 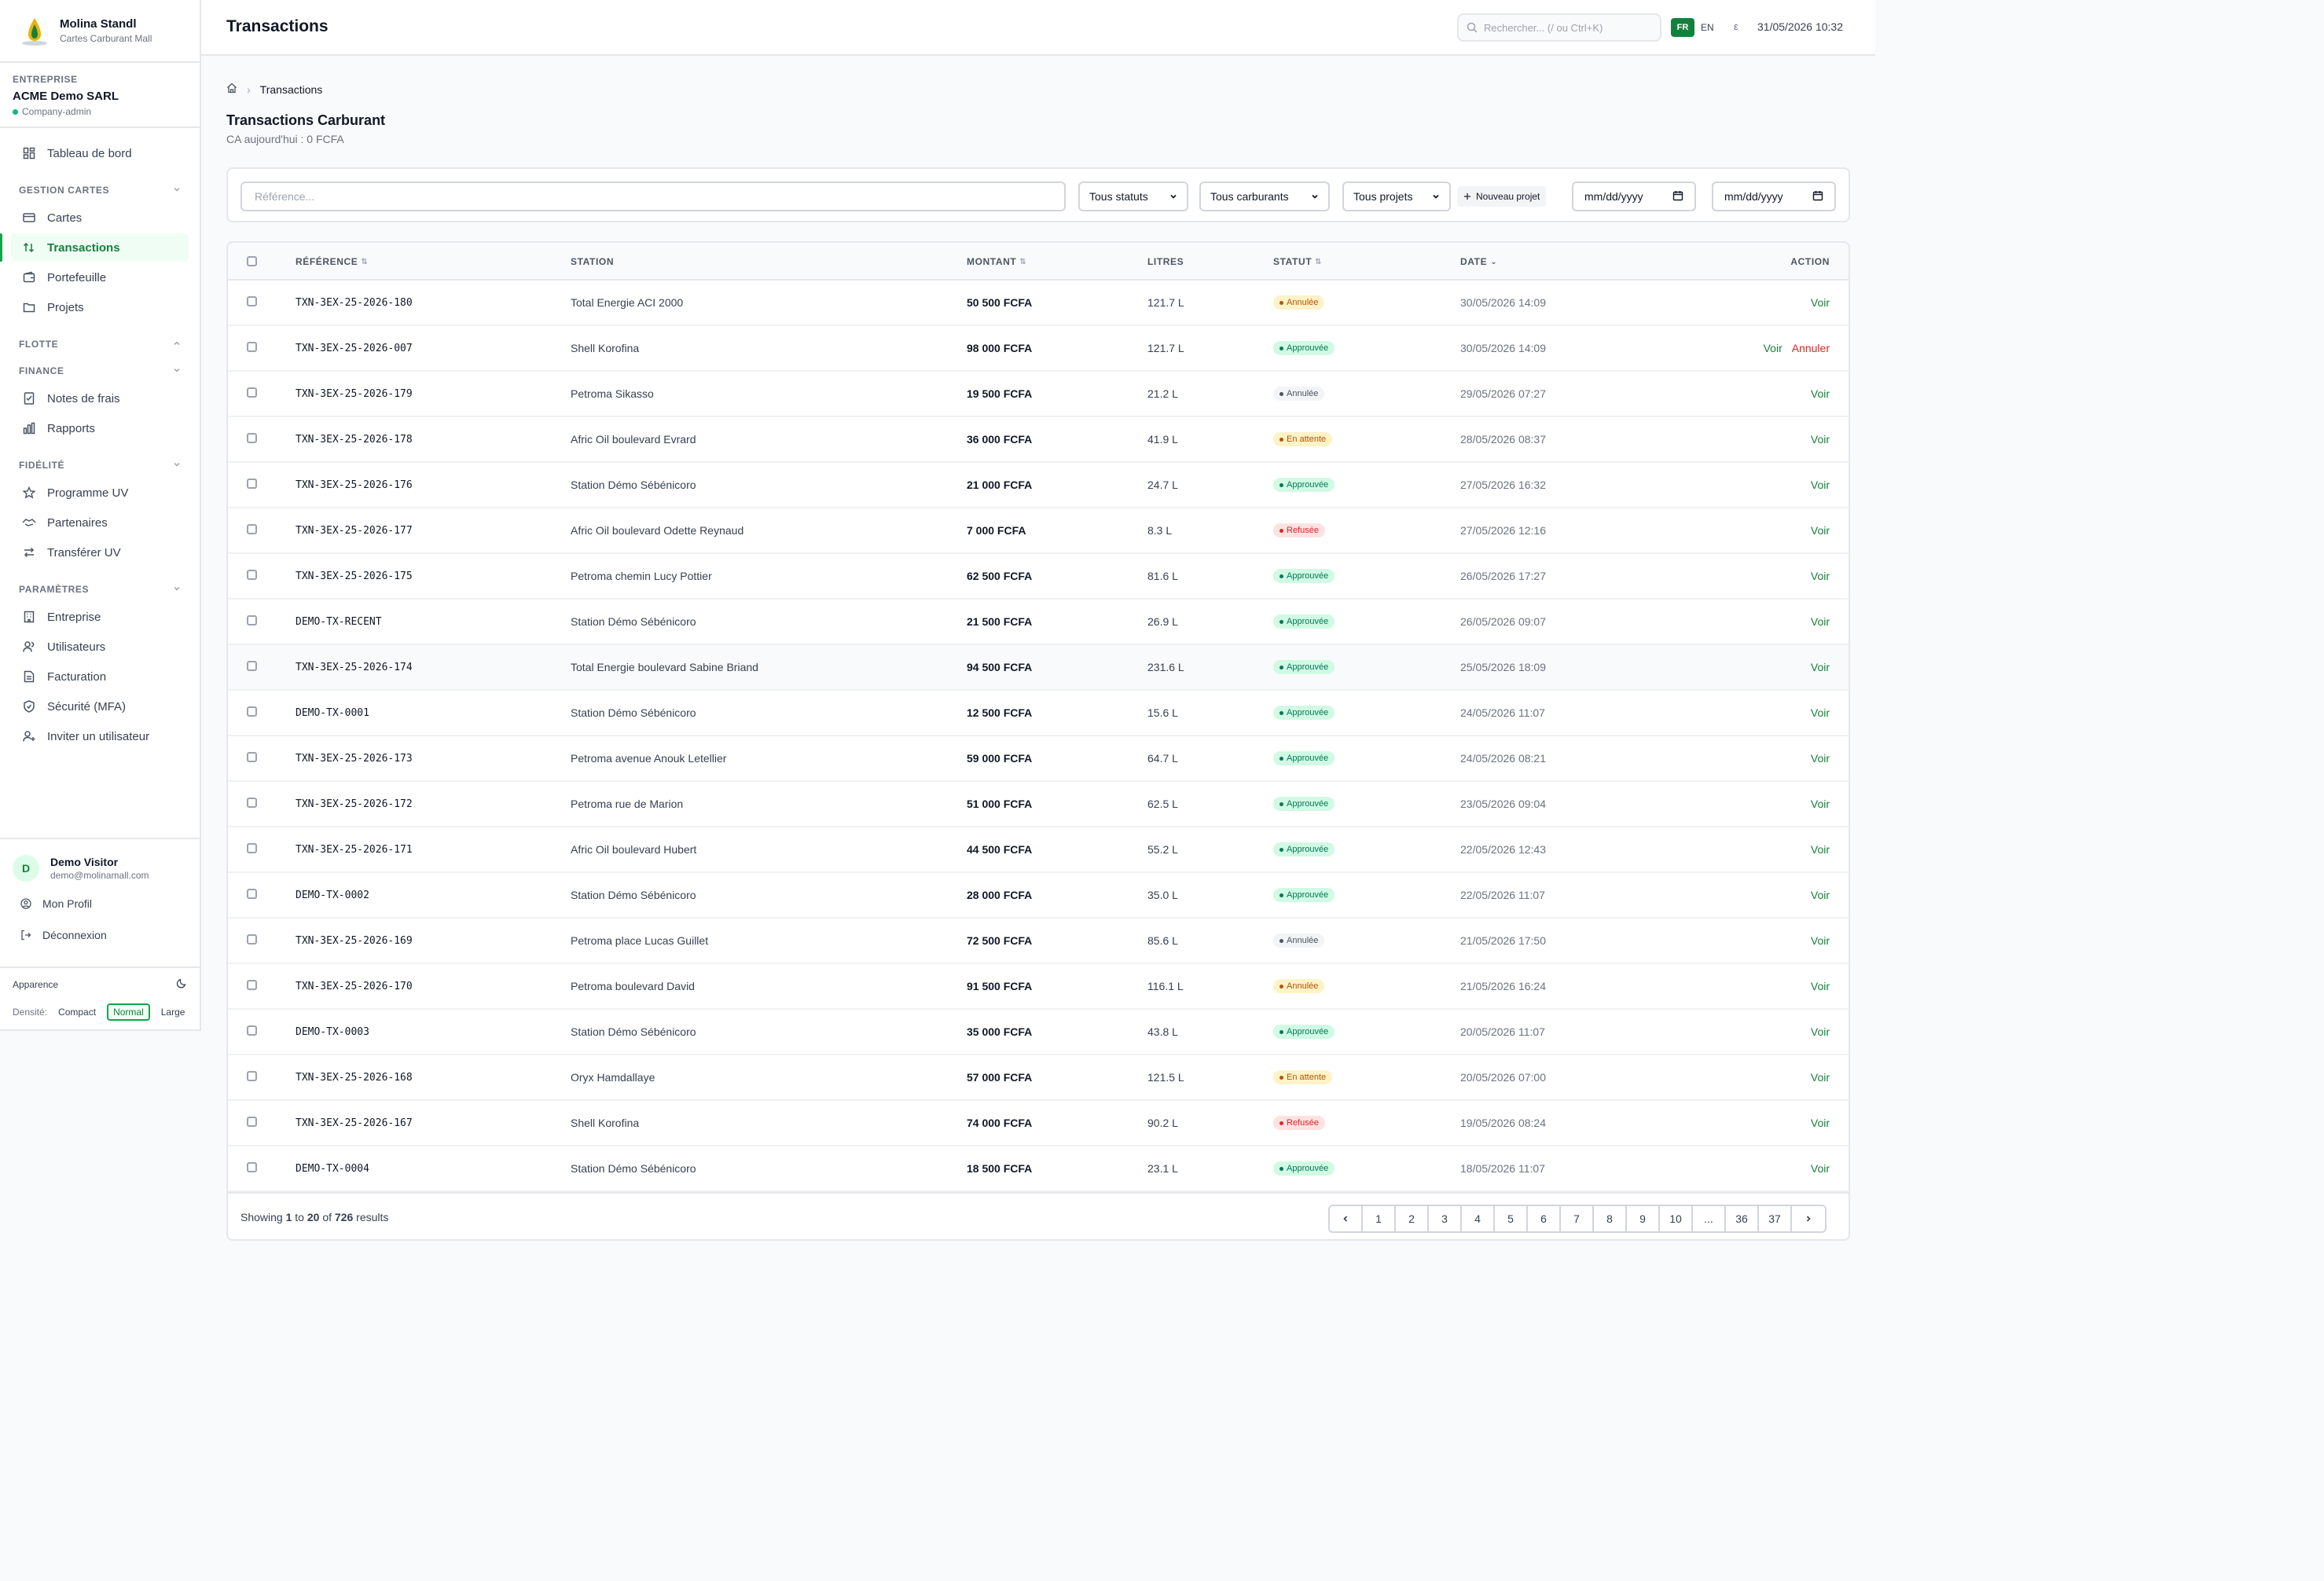 I want to click on next-page-button, so click(x=1808, y=1218).